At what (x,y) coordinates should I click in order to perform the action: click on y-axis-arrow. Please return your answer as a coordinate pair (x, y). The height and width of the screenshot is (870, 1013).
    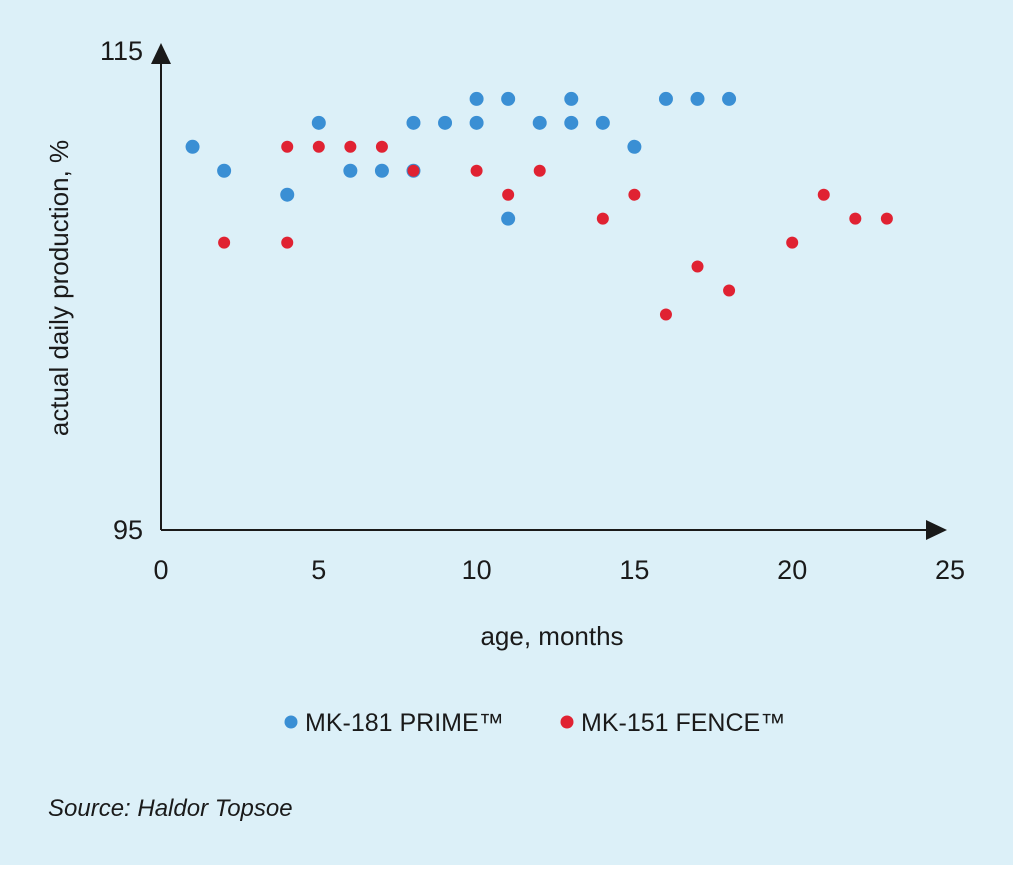
    Looking at the image, I should click on (161, 53).